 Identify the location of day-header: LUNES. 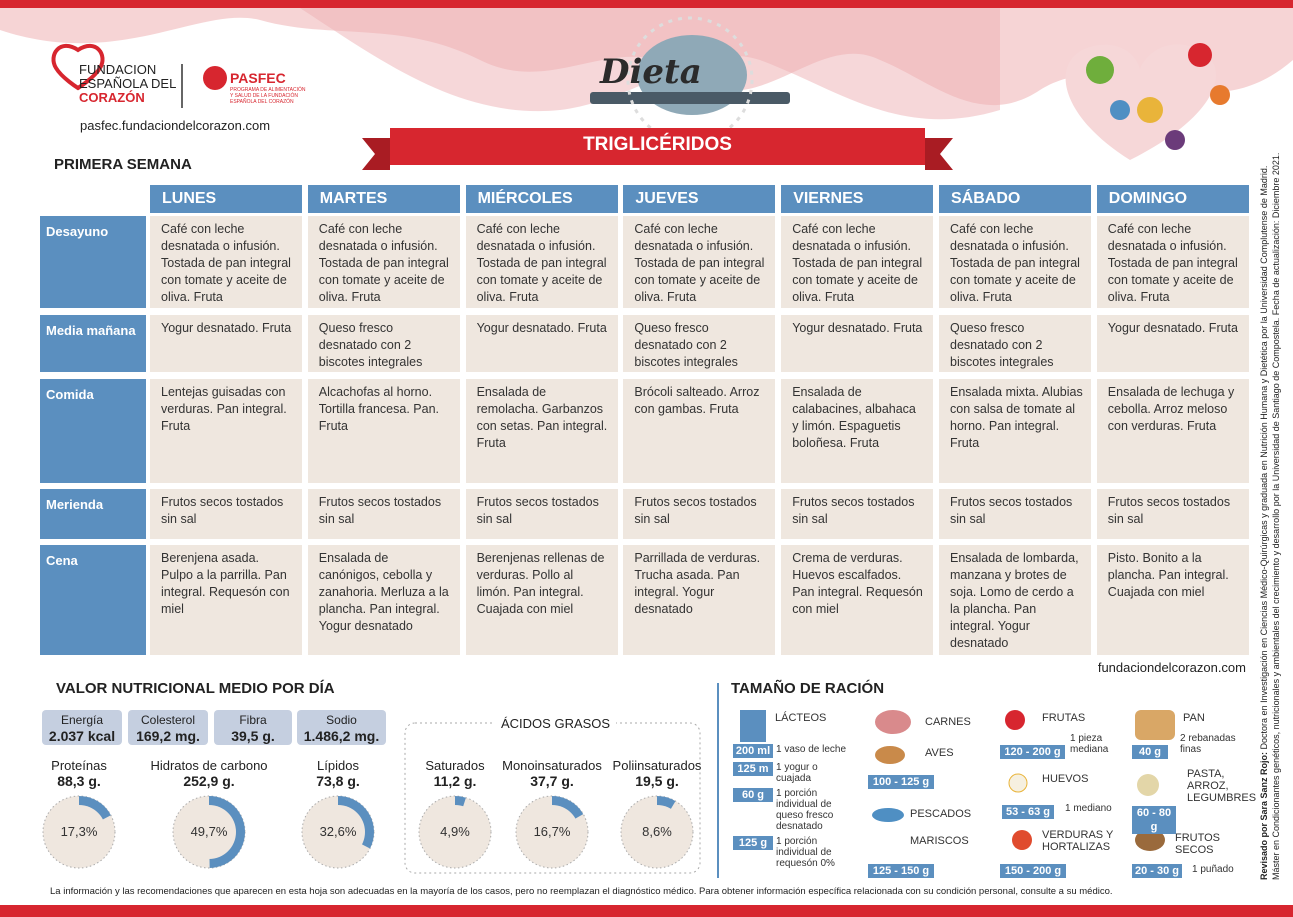
(226, 199).